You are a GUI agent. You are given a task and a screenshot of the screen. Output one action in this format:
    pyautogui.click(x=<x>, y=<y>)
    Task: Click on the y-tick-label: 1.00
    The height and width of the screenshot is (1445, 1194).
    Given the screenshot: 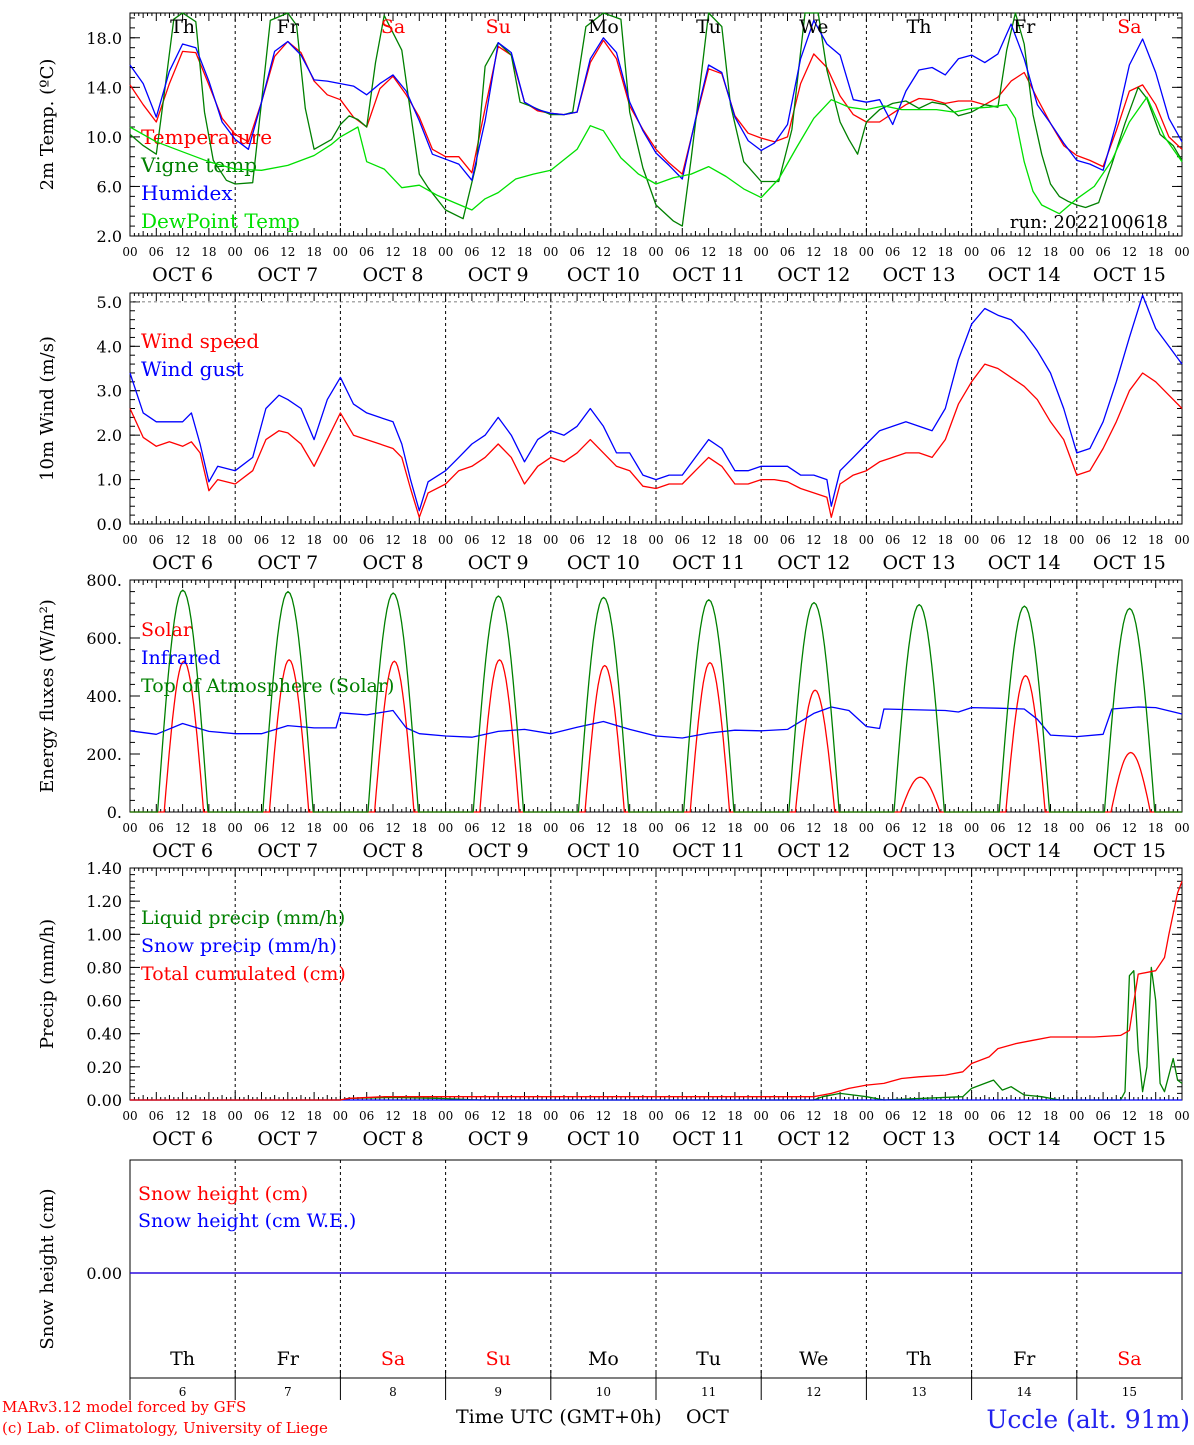 What is the action you would take?
    pyautogui.click(x=104, y=934)
    